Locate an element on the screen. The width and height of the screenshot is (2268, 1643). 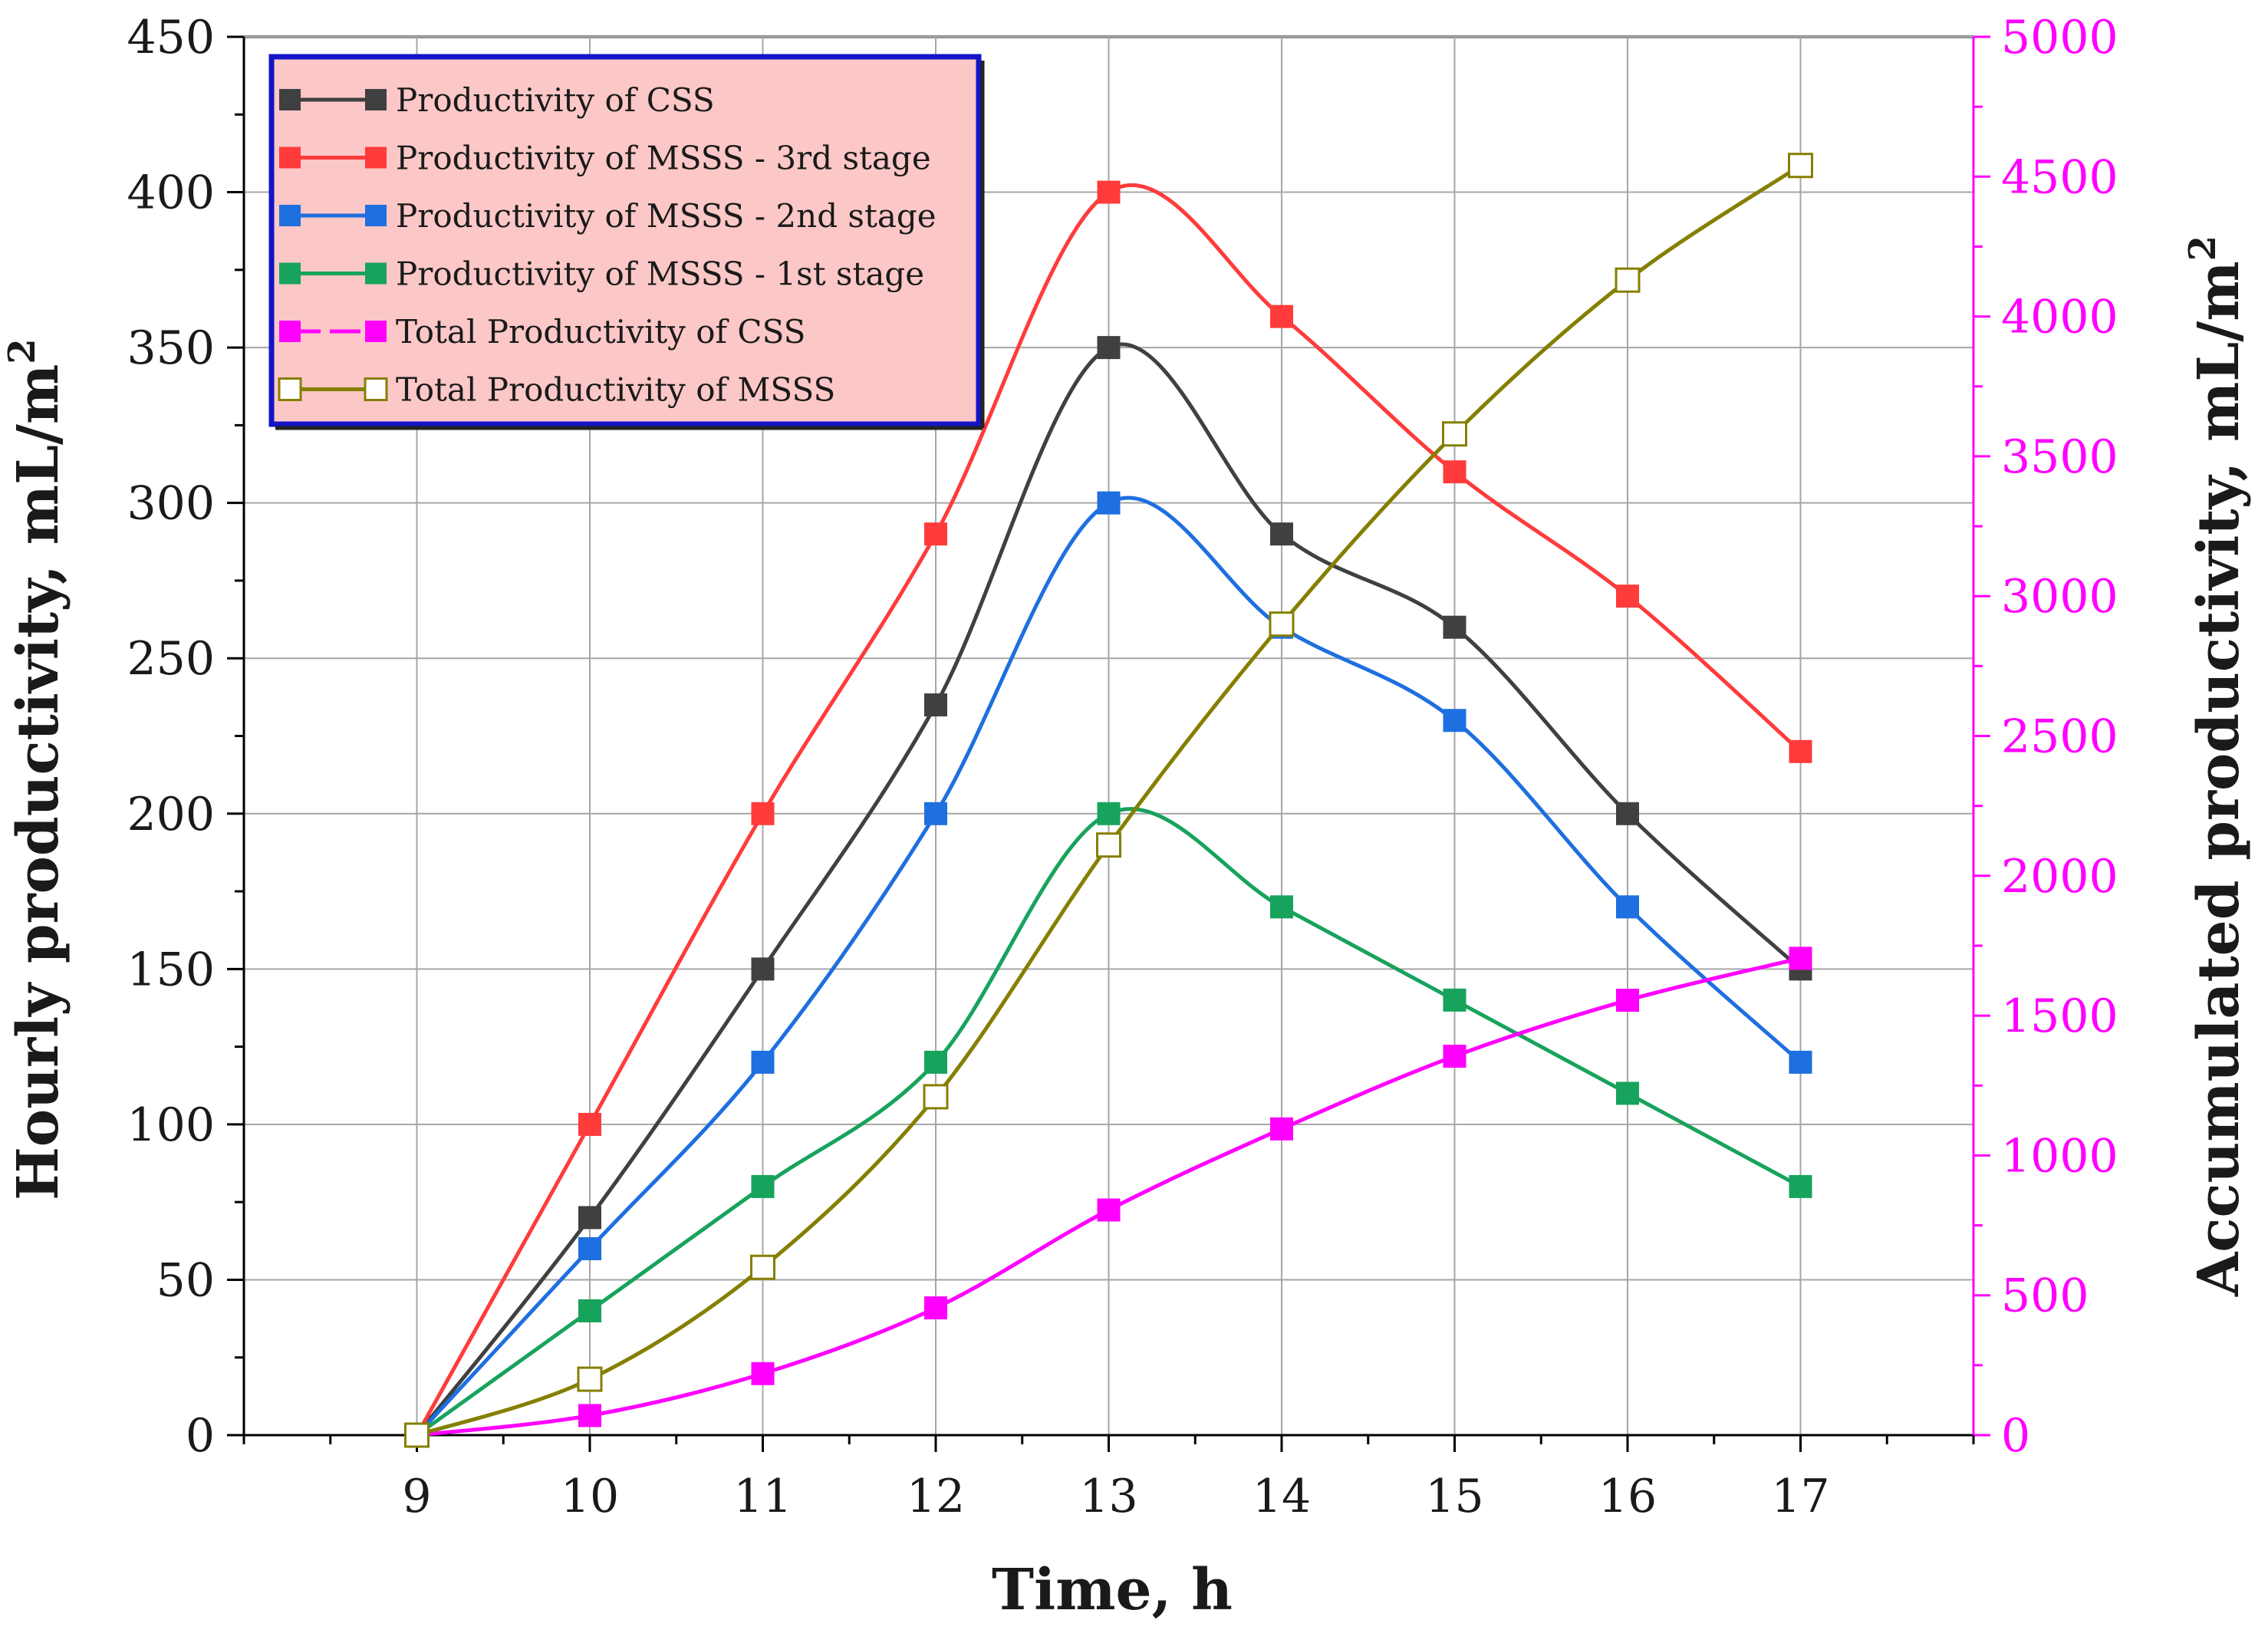
legend-marker-msss3 is located at coordinates (290, 158).